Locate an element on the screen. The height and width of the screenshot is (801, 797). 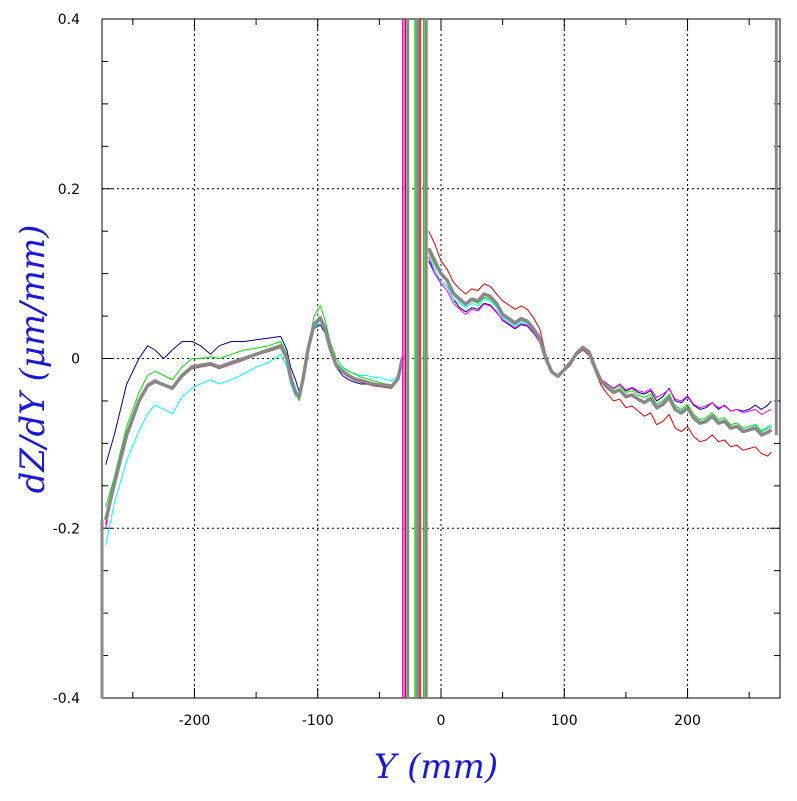
y-tick-label: 0.2 is located at coordinates (69, 190).